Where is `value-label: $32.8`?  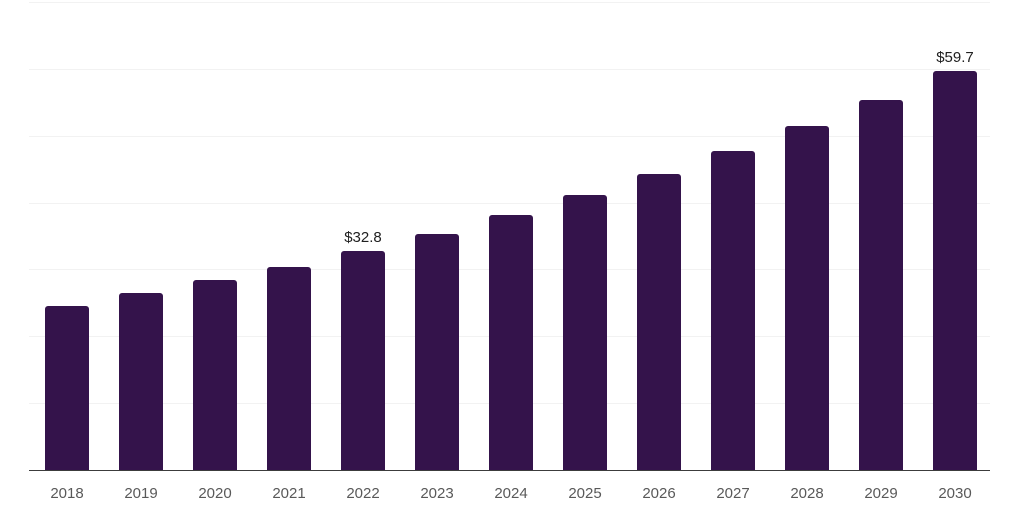
value-label: $32.8 is located at coordinates (363, 237).